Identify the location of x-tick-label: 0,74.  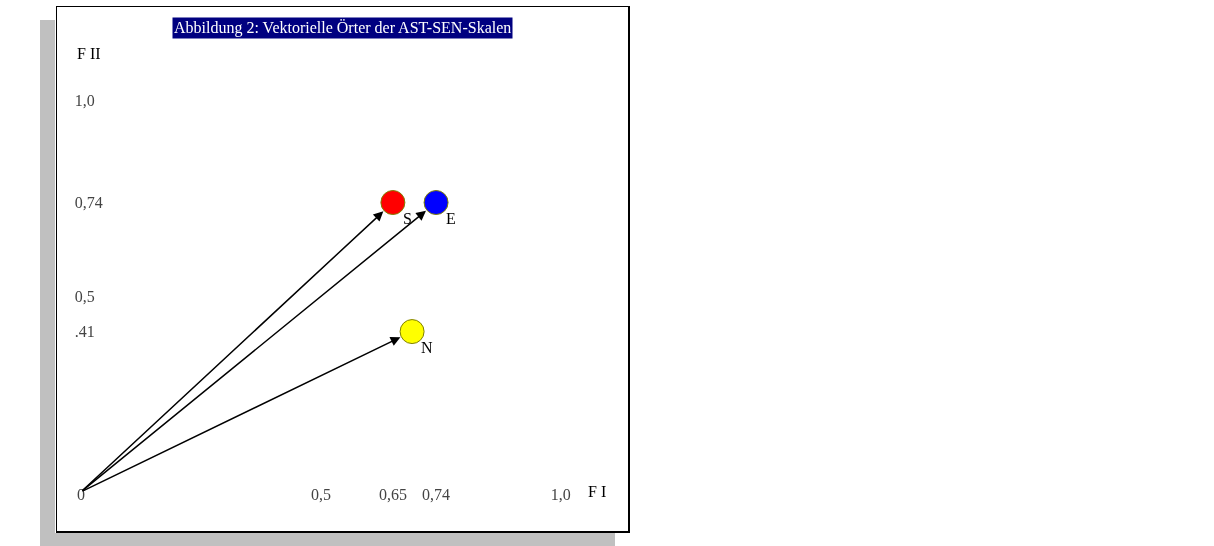
(436, 494).